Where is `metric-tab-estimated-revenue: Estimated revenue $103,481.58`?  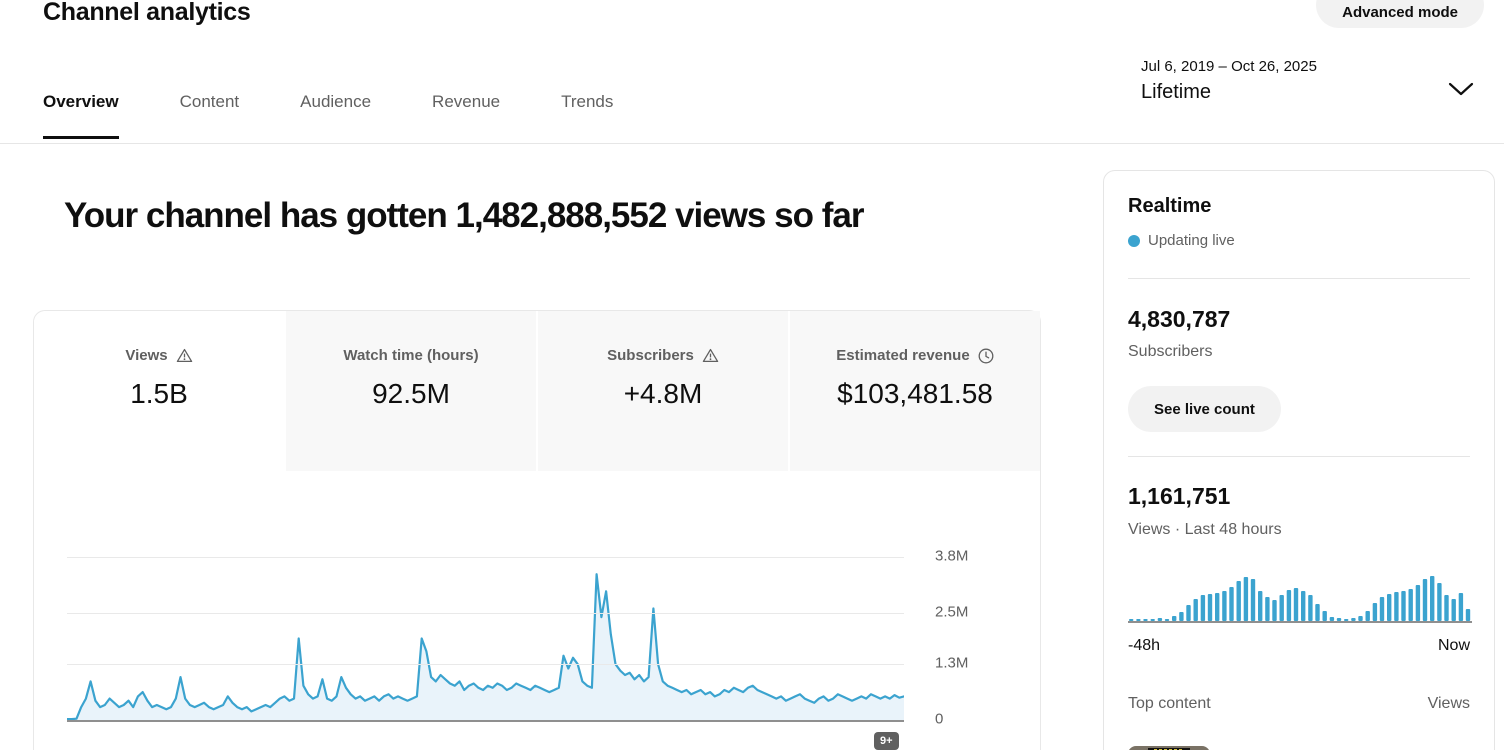 metric-tab-estimated-revenue: Estimated revenue $103,481.58 is located at coordinates (914, 391).